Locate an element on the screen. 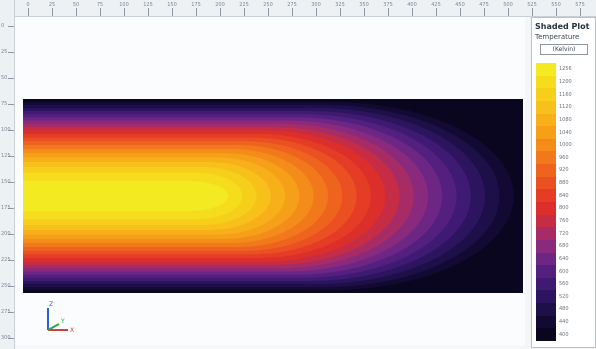  triad-z-label: Z is located at coordinates (51, 304).